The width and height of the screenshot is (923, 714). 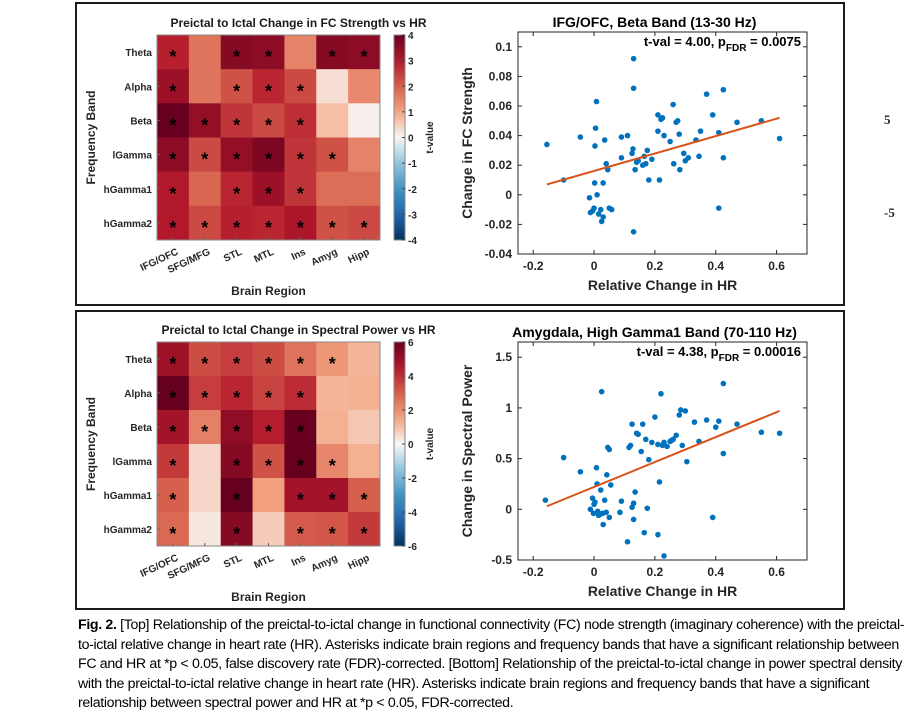 What do you see at coordinates (412, 215) in the screenshot?
I see `colorbar-tick-label: -3` at bounding box center [412, 215].